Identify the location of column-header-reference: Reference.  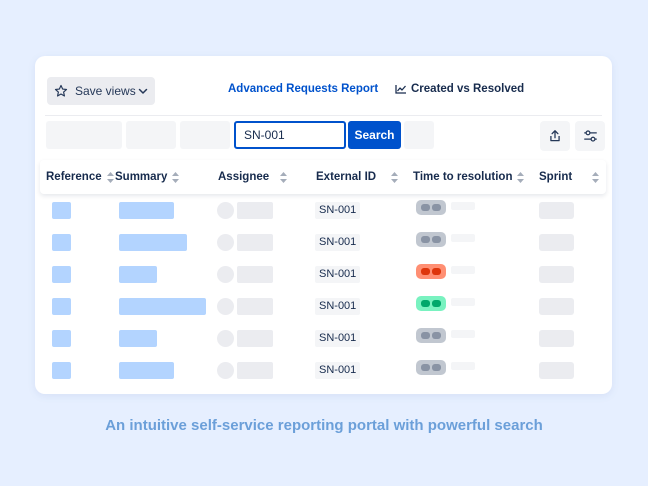
(80, 177).